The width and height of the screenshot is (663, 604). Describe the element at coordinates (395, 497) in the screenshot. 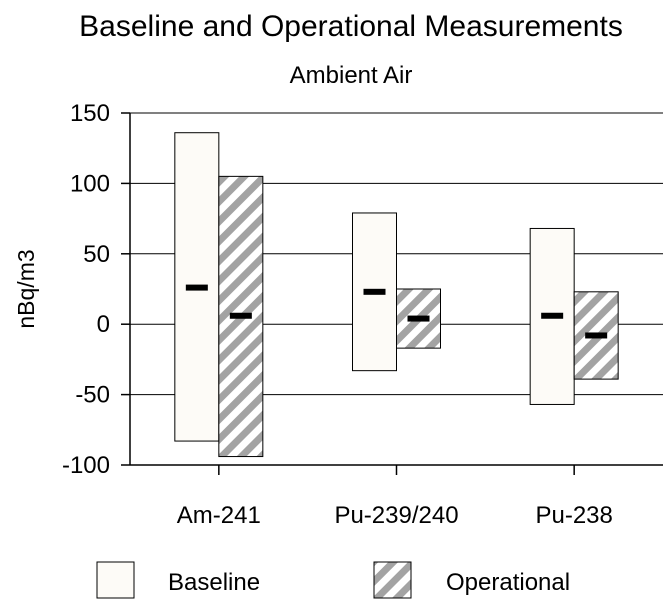

I see `x-axis-ticks: Am-241 Pu-239/240 Pu-238` at that location.